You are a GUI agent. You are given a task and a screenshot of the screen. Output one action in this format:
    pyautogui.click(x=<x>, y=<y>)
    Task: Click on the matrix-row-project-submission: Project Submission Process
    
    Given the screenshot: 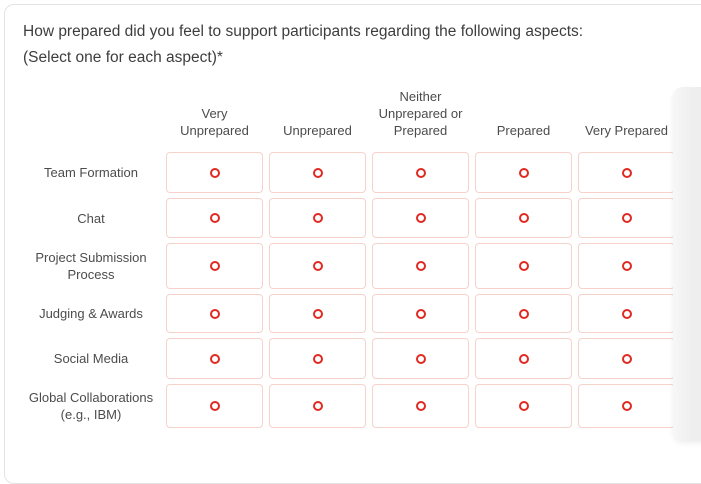 What is the action you would take?
    pyautogui.click(x=361, y=266)
    